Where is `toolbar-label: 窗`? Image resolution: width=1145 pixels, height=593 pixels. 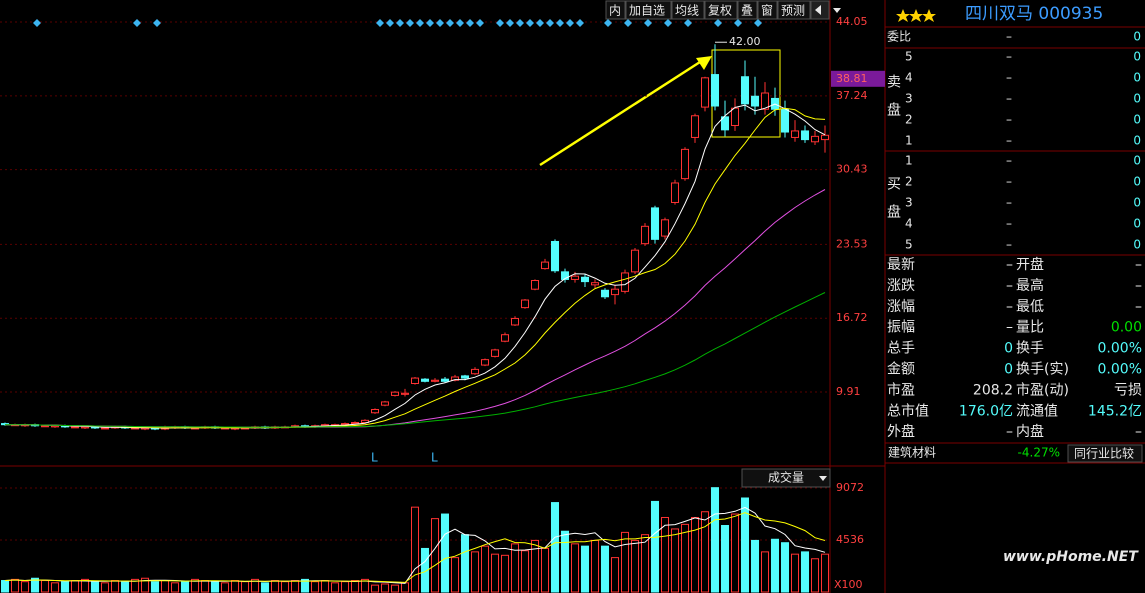 toolbar-label: 窗 is located at coordinates (767, 11).